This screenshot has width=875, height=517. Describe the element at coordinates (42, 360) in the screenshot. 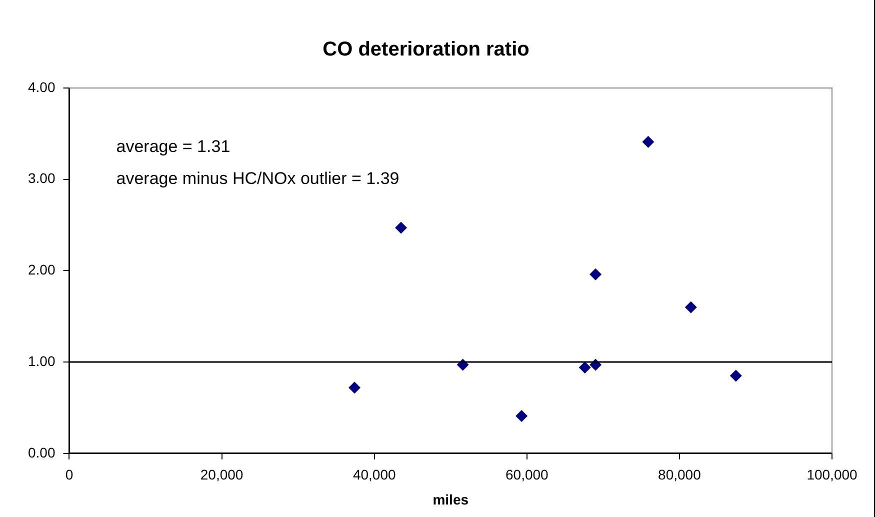

I see `y-tick-label: 1.00` at that location.